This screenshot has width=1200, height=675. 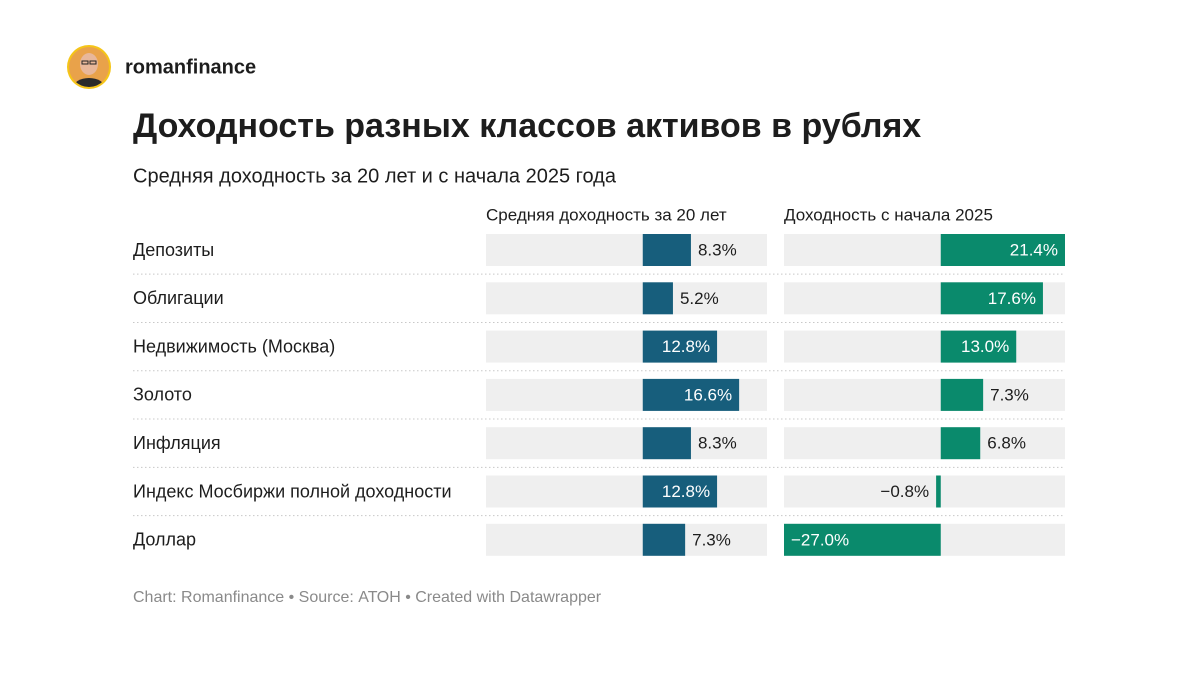 What do you see at coordinates (606, 214) in the screenshot?
I see `column-header: Средняя доходность за 20 лет` at bounding box center [606, 214].